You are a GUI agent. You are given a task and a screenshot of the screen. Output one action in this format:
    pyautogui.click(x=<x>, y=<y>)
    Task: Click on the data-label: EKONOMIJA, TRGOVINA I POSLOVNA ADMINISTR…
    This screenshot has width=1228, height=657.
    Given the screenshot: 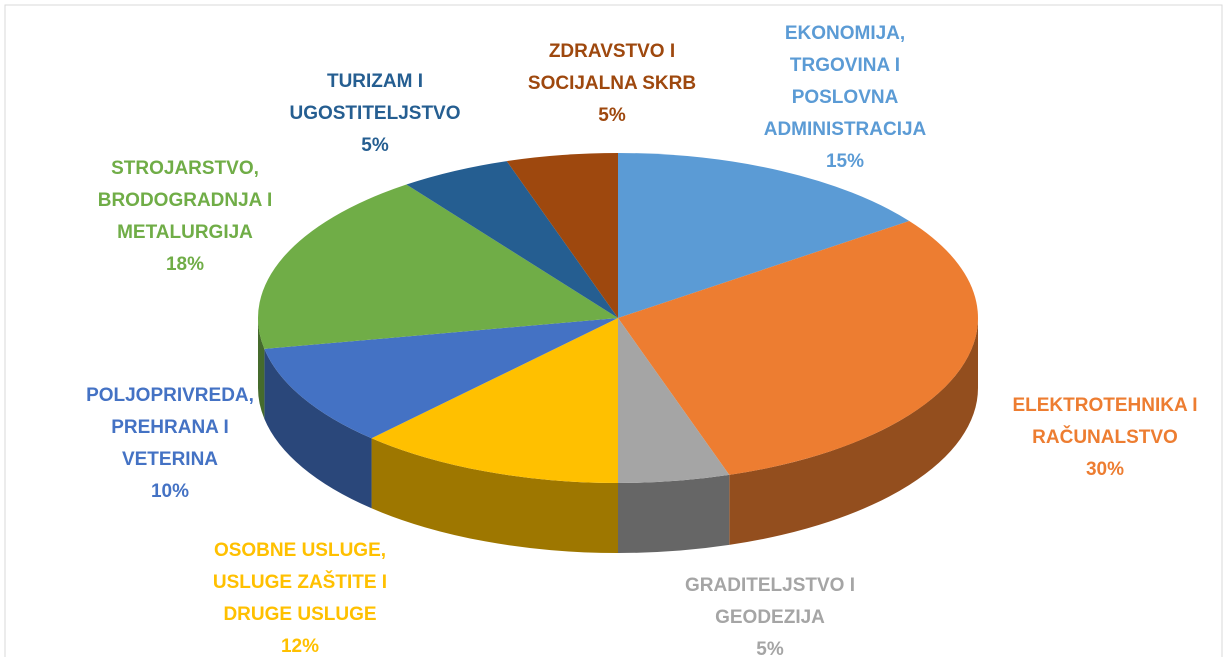 What is the action you would take?
    pyautogui.click(x=845, y=98)
    